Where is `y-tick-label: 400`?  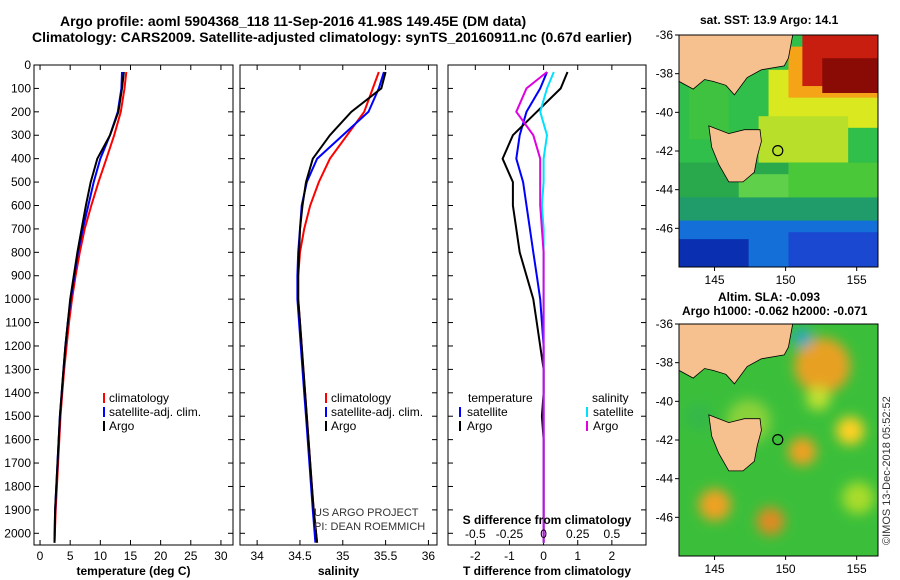 y-tick-label: 400 is located at coordinates (21, 159).